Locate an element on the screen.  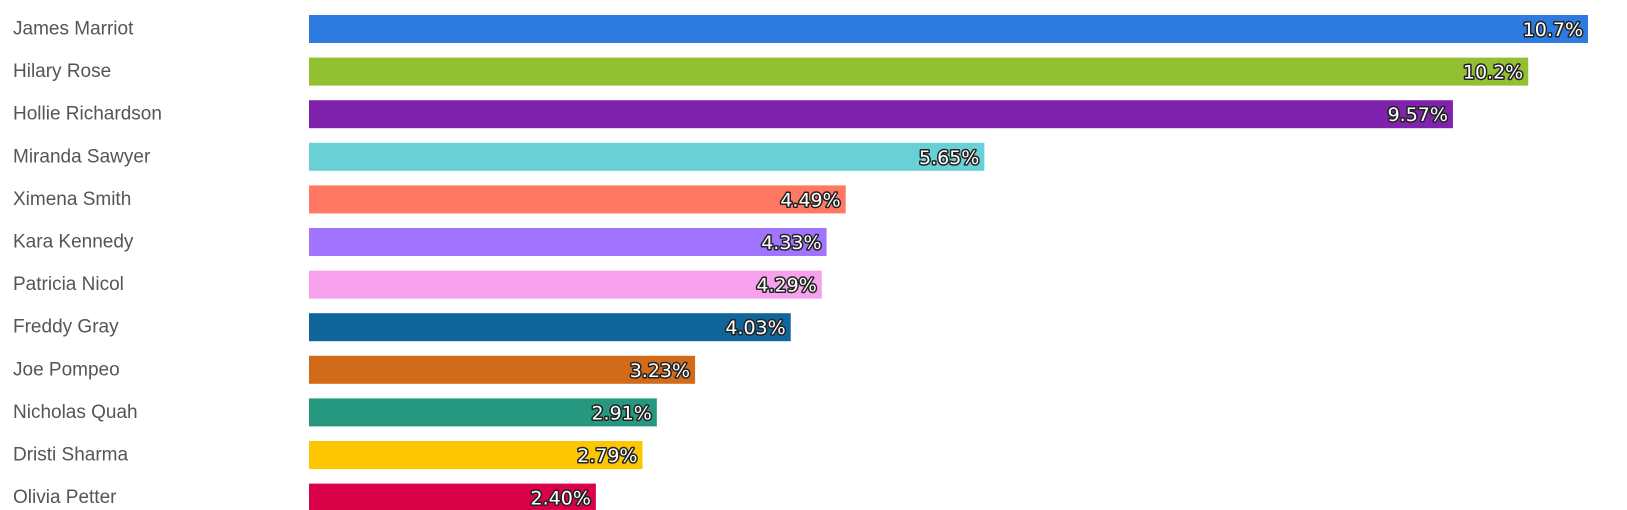
bar-dristi-sharma is located at coordinates (476, 455).